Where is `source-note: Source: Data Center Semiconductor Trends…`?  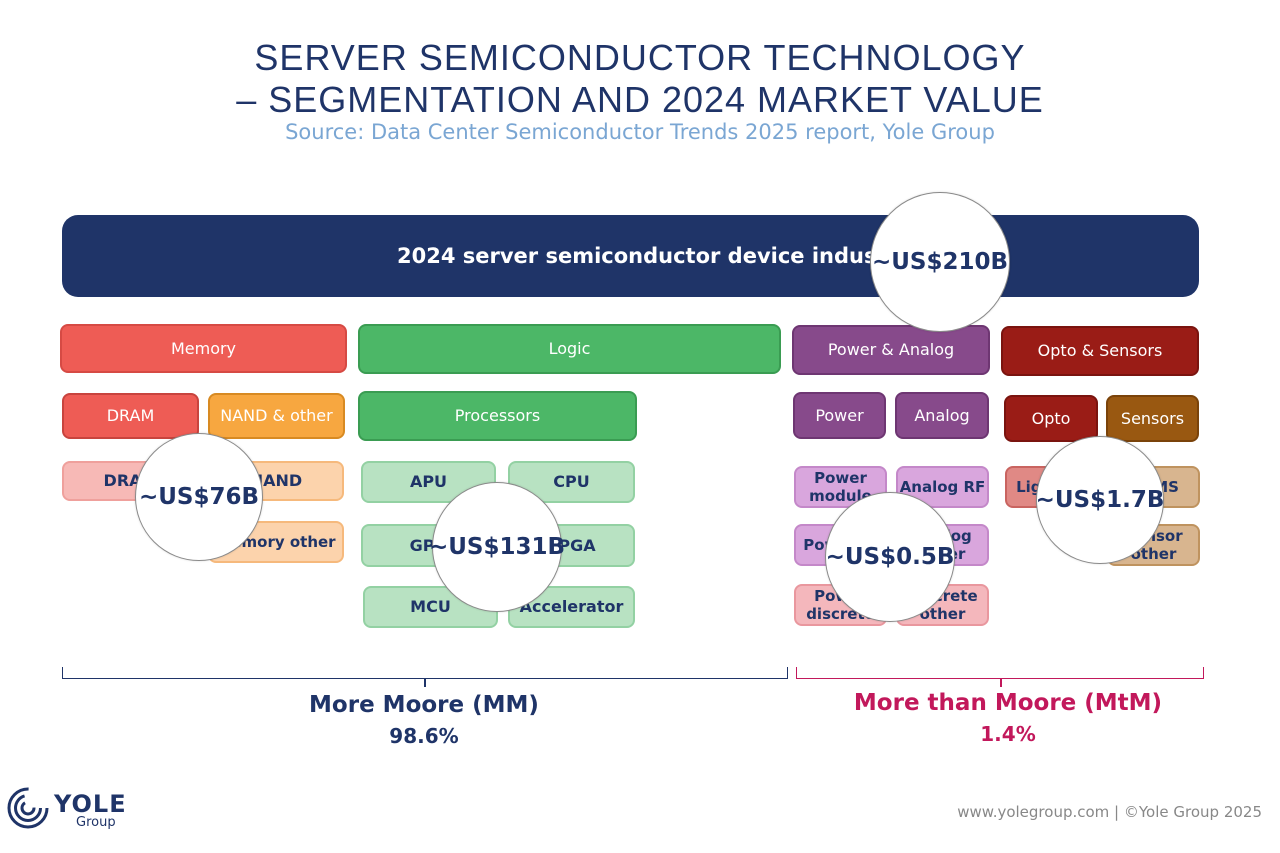 source-note: Source: Data Center Semiconductor Trends… is located at coordinates (640, 132).